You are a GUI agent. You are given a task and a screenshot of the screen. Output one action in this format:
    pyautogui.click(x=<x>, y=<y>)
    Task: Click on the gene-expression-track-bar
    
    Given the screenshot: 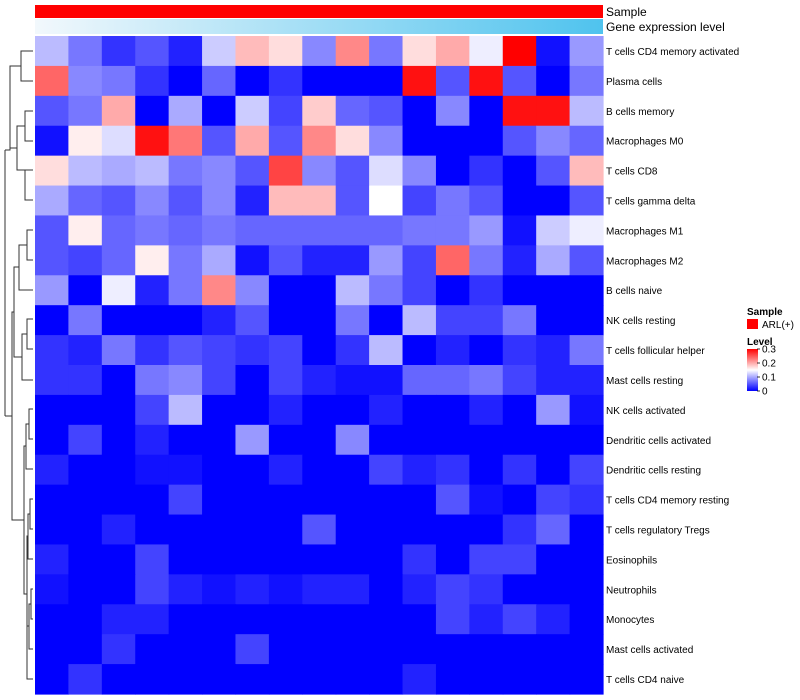 What is the action you would take?
    pyautogui.click(x=319, y=26)
    